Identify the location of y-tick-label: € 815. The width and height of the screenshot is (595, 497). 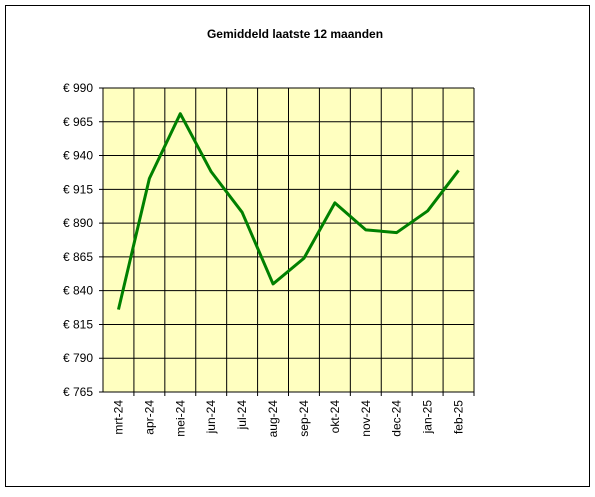
(78, 324).